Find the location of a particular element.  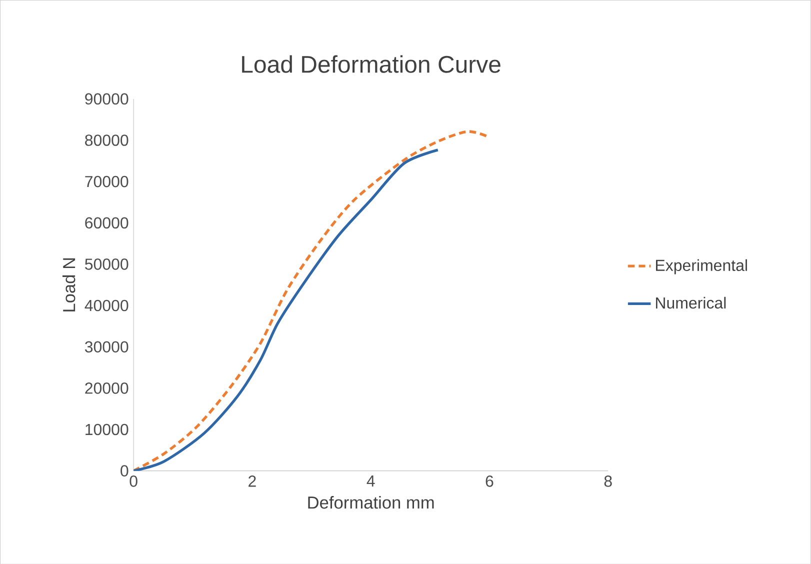

x-tick-label: 6 is located at coordinates (490, 481).